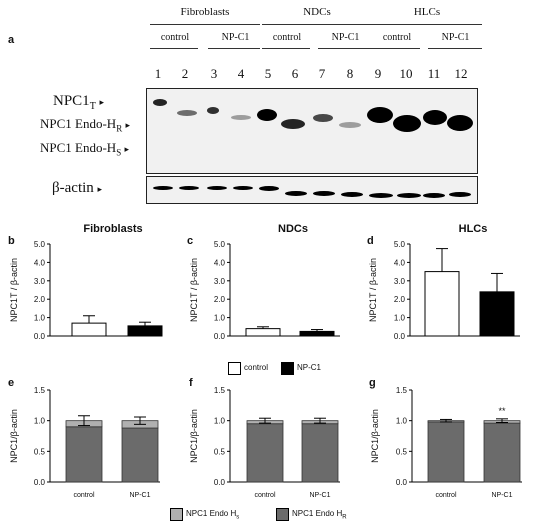  Describe the element at coordinates (11, 383) in the screenshot. I see `panel-letter-e: e` at that location.